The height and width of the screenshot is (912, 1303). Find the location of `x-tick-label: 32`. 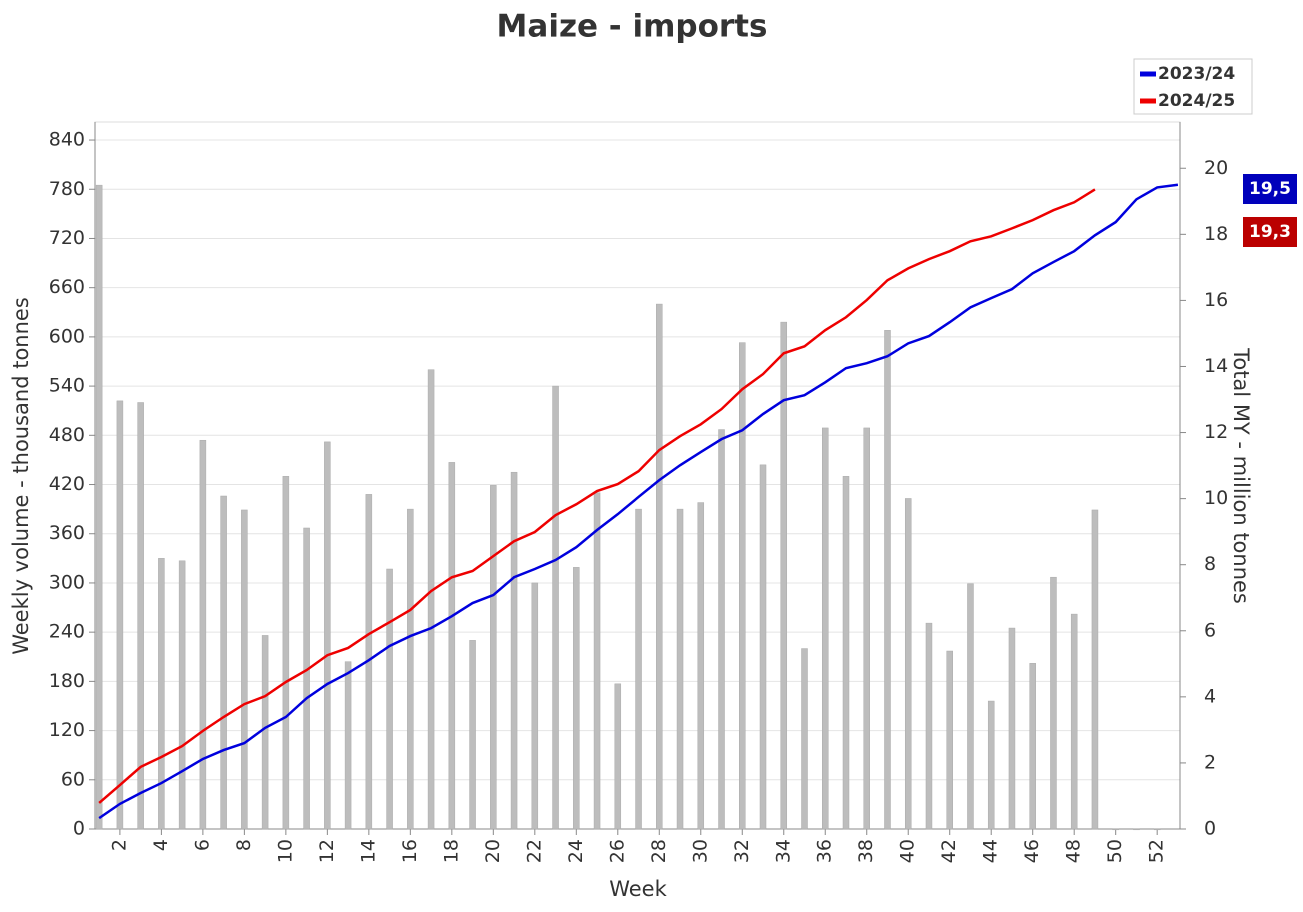

x-tick-label: 32 is located at coordinates (742, 851).